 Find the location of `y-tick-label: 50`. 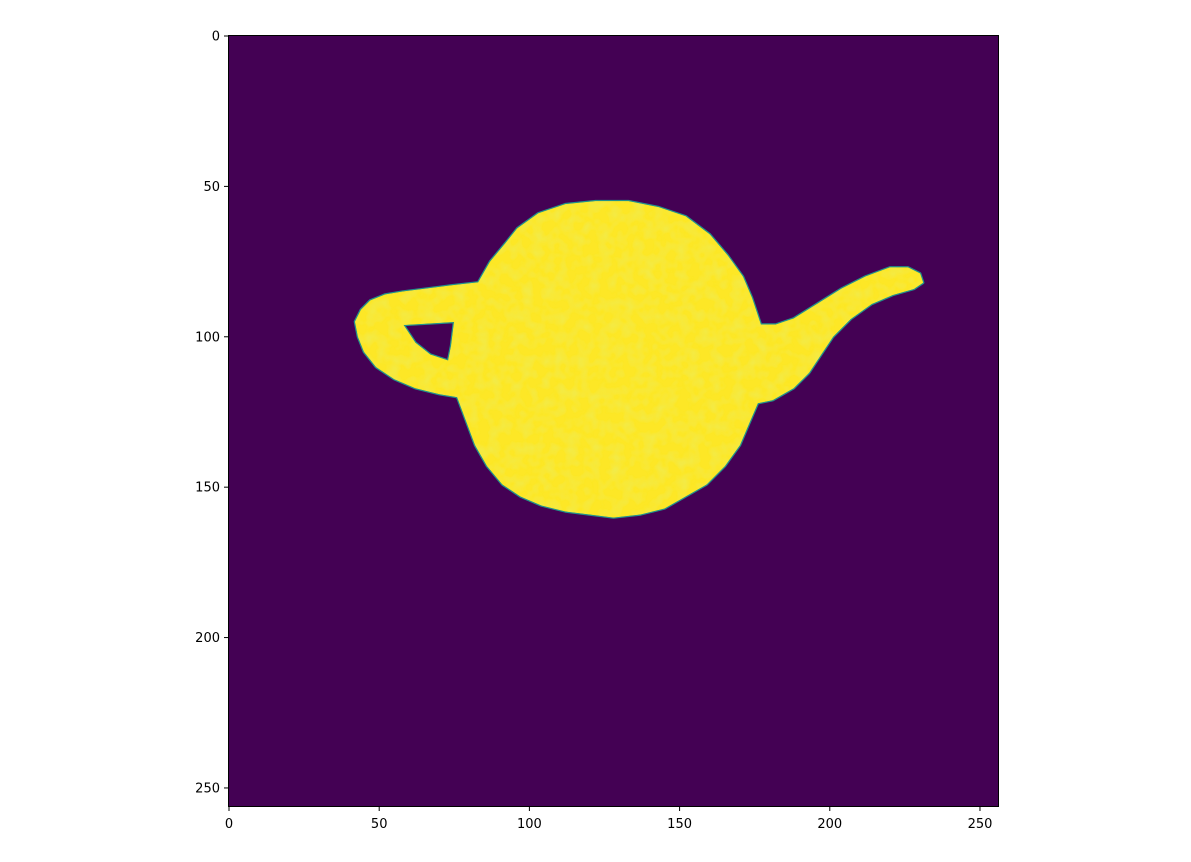

y-tick-label: 50 is located at coordinates (211, 187).